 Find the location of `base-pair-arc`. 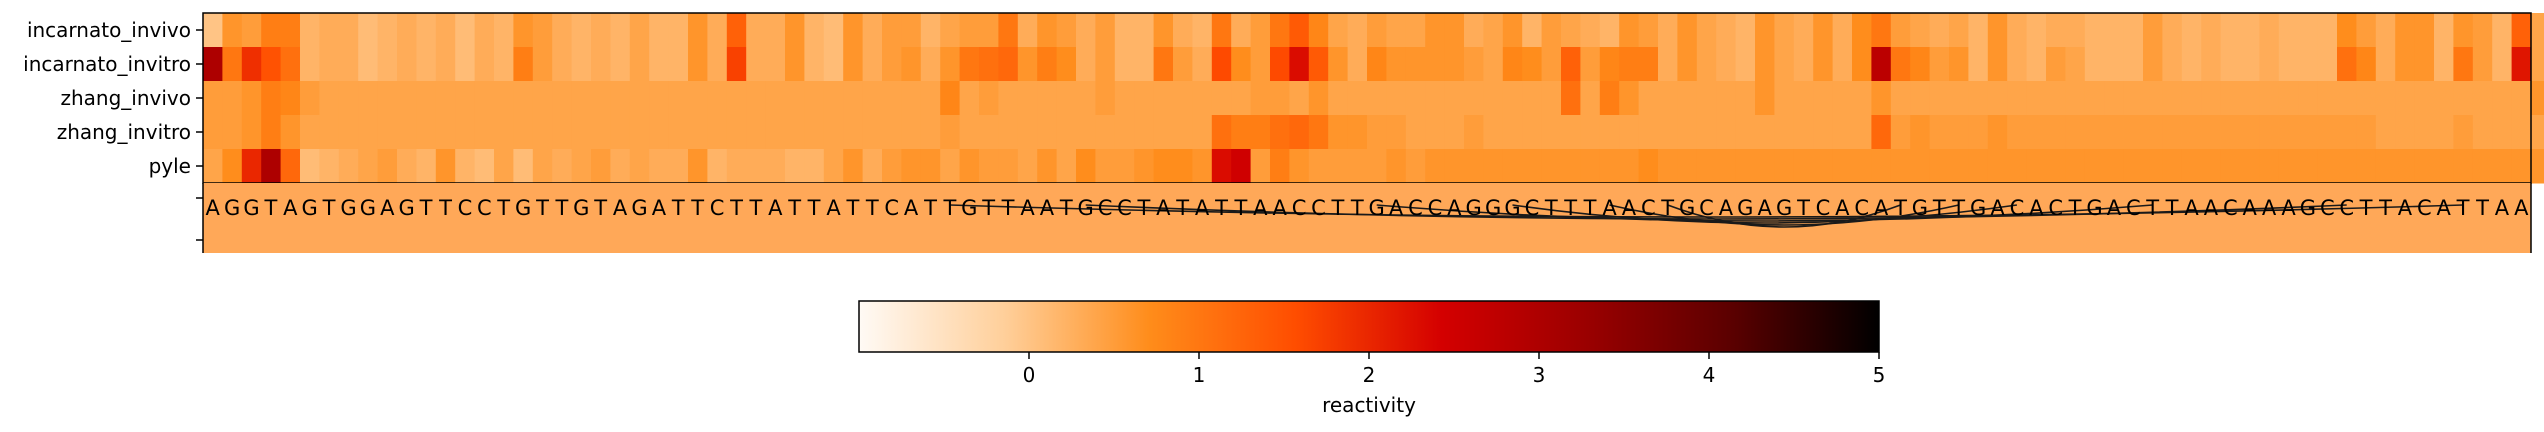

base-pair-arc is located at coordinates (1764, 213).